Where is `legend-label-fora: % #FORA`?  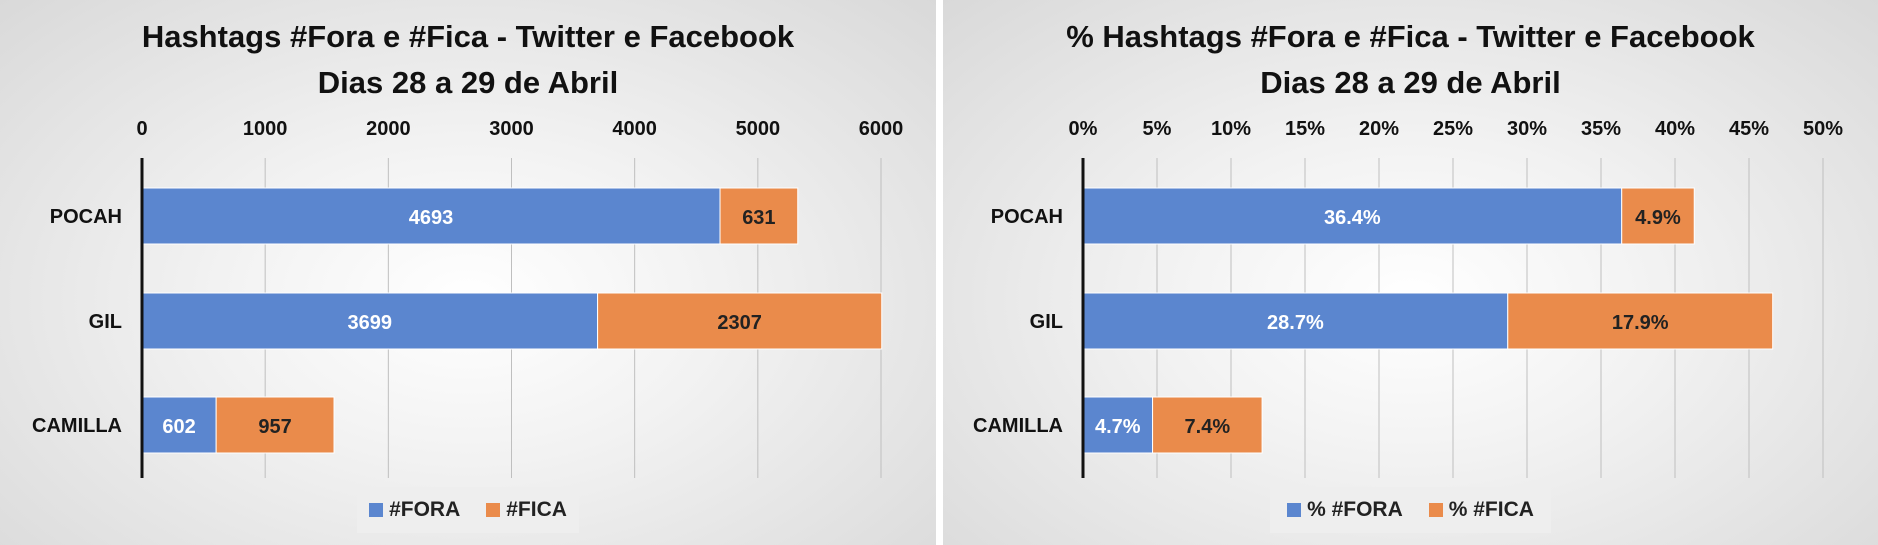 legend-label-fora: % #FORA is located at coordinates (1355, 509).